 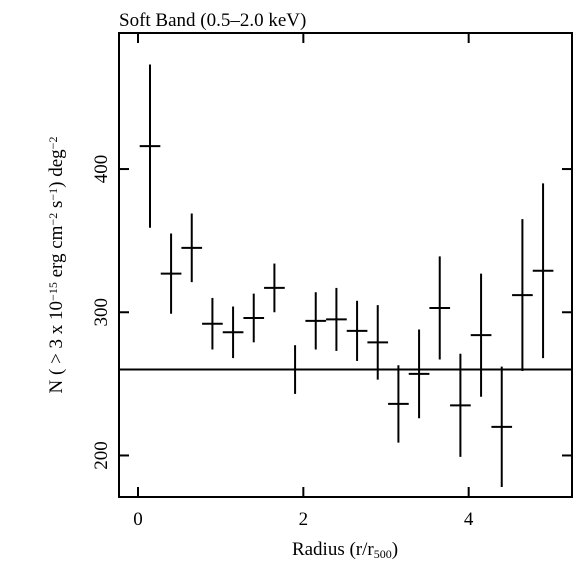 I want to click on x-axis-label: Radius (r/r500), so click(x=345, y=550).